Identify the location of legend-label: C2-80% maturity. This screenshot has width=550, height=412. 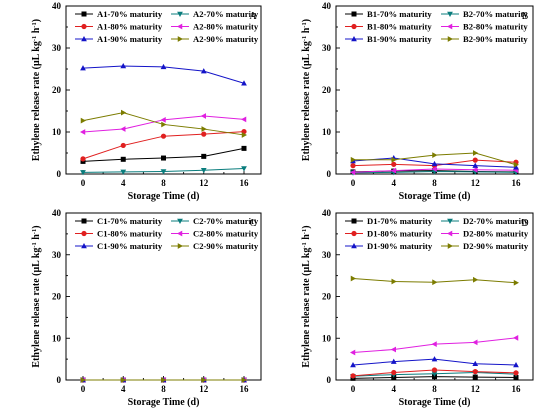
(226, 234).